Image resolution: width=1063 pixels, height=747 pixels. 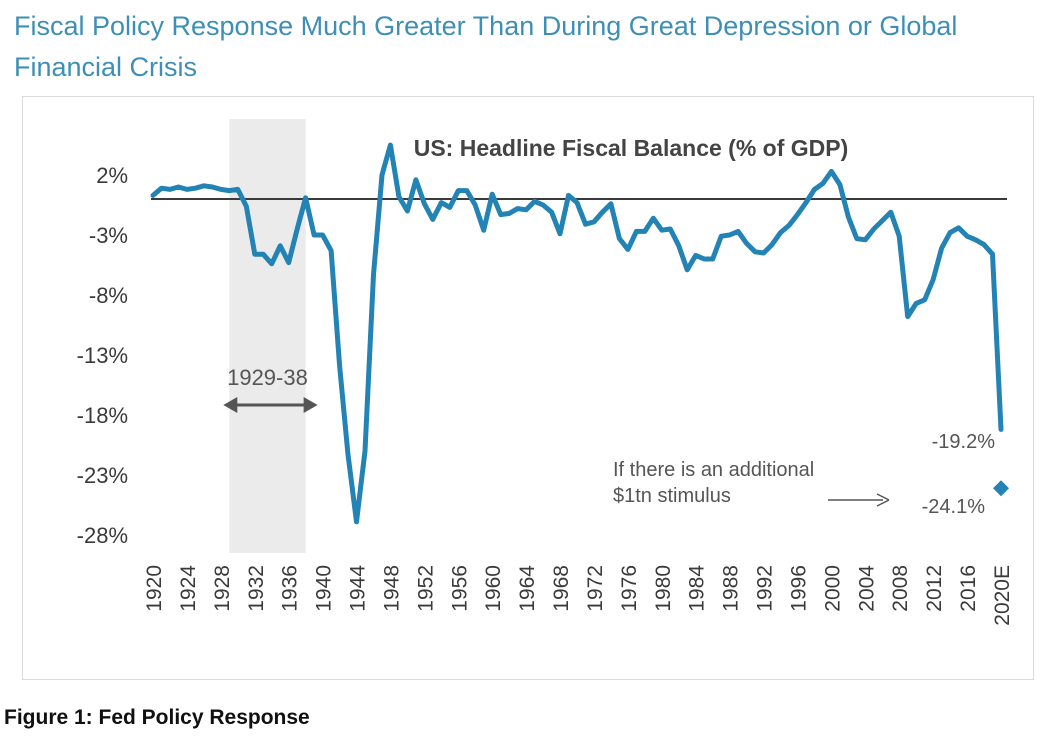 I want to click on x-tick-label: 1920, so click(x=154, y=588).